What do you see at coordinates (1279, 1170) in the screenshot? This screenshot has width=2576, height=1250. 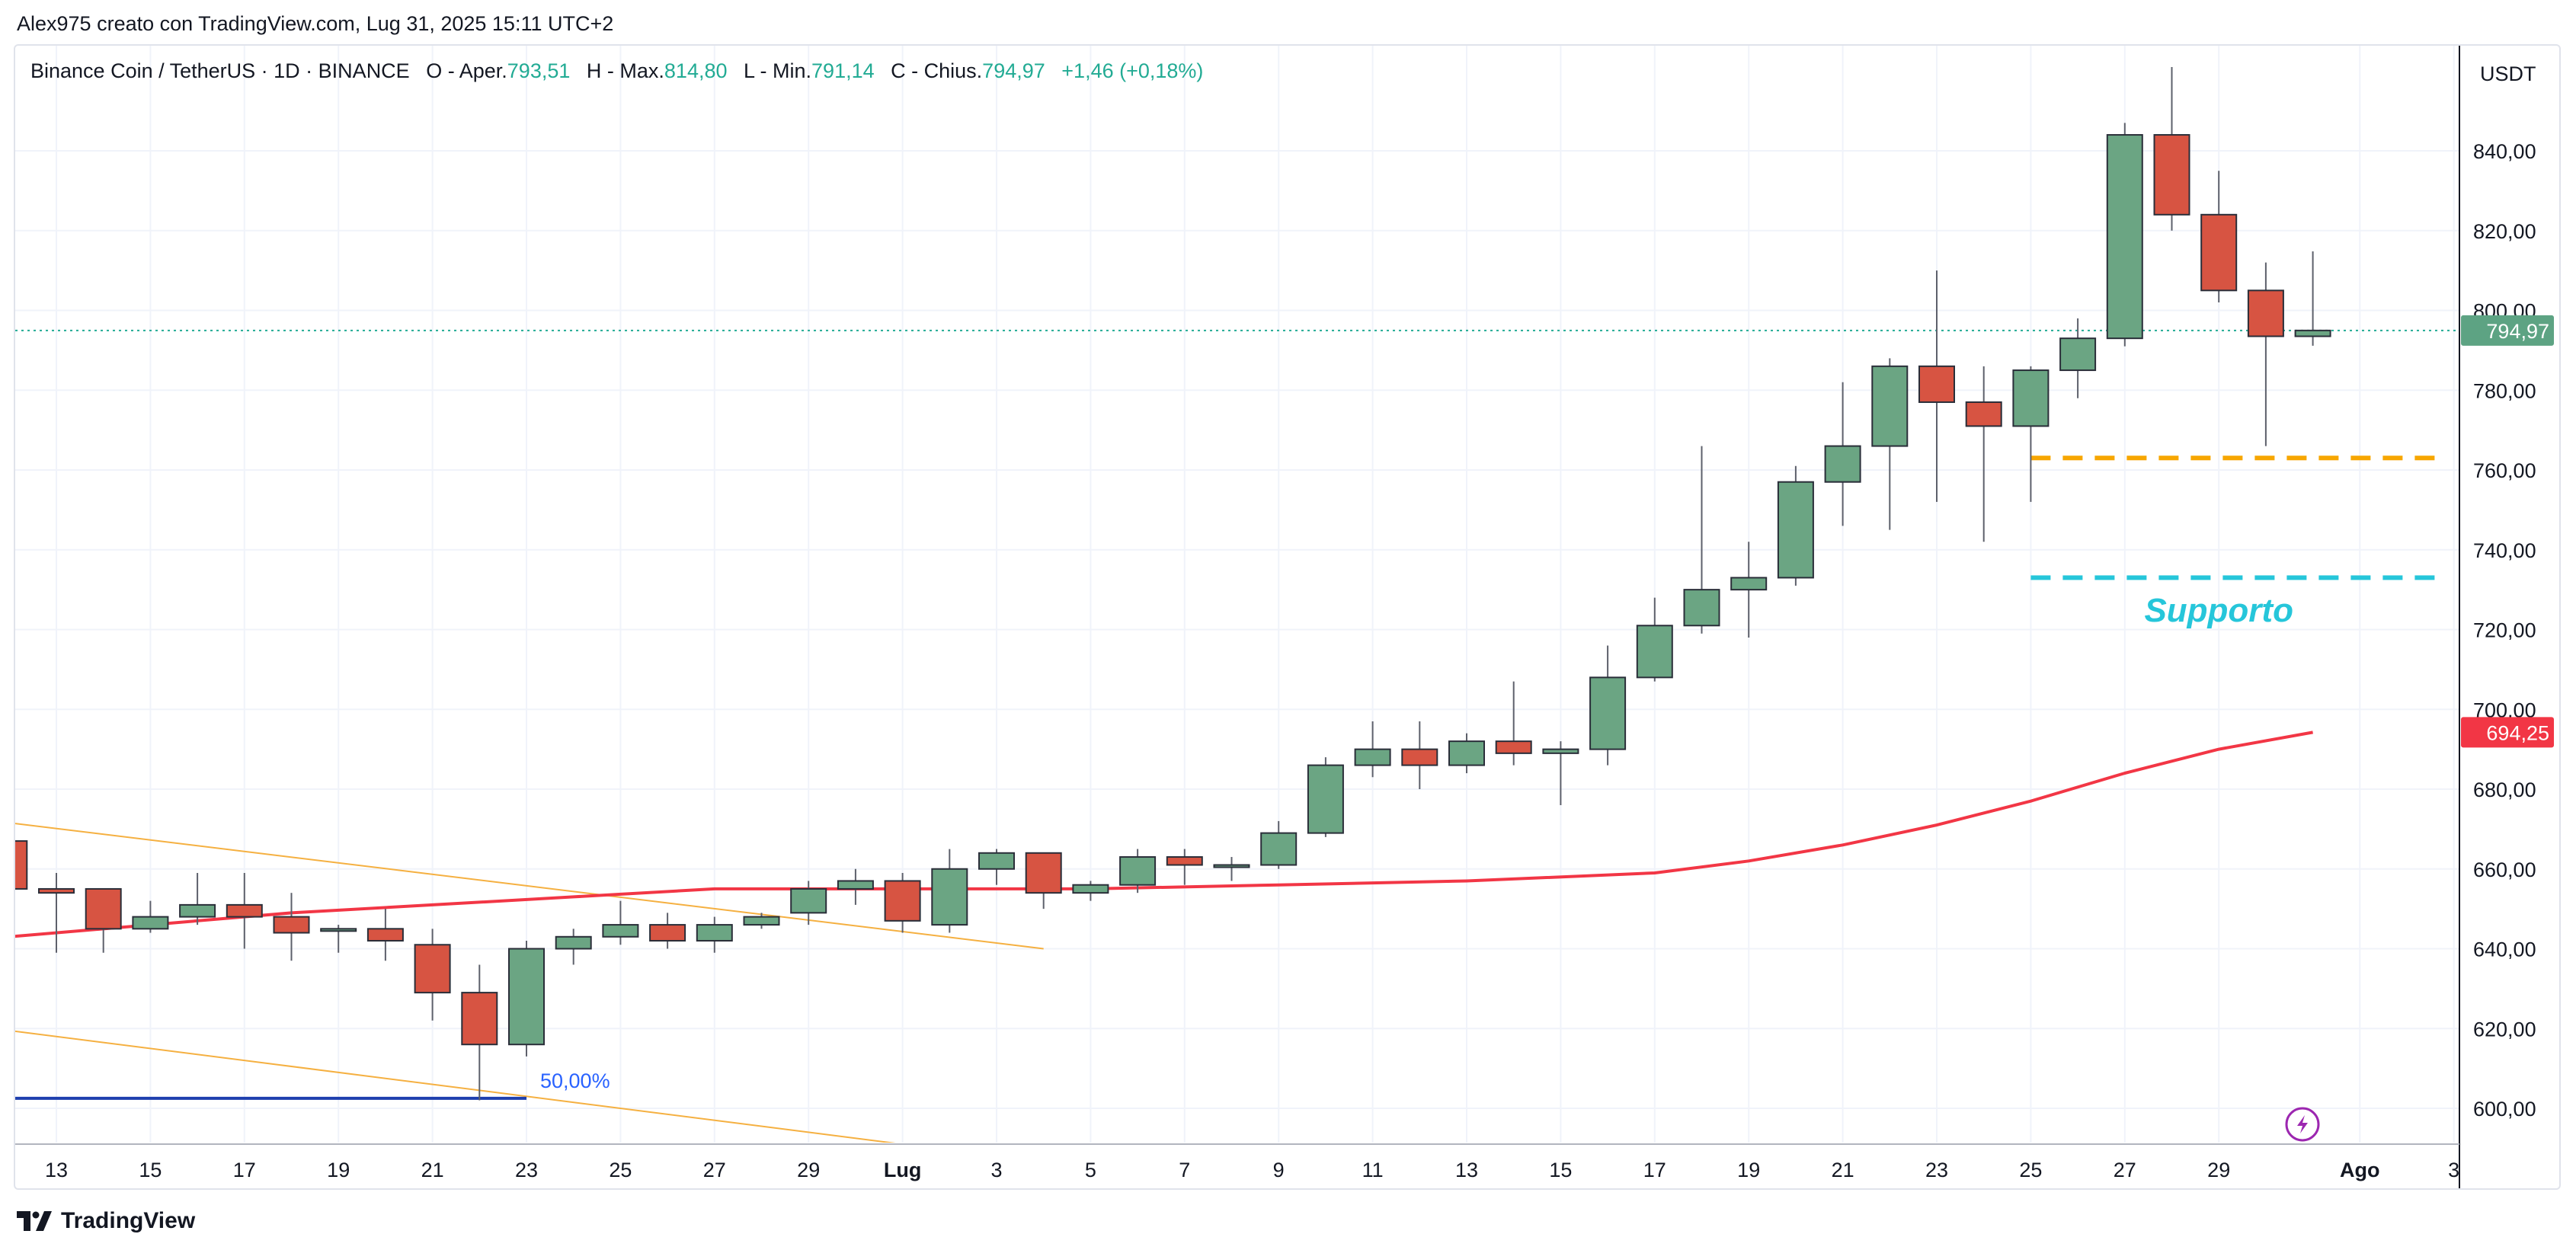 I see `time-tick-label: 9` at bounding box center [1279, 1170].